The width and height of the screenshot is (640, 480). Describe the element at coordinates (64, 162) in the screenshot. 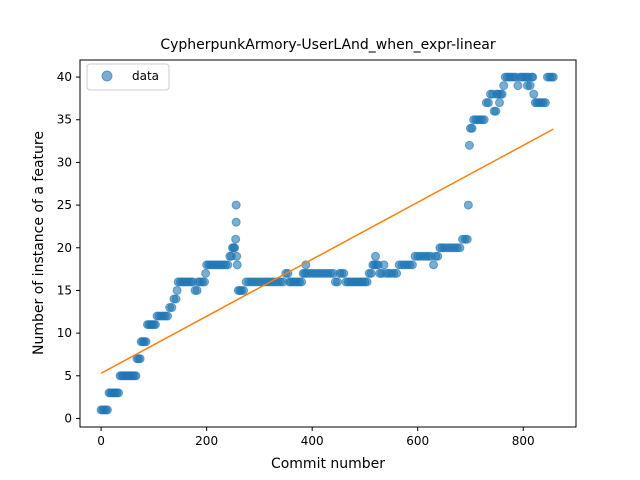

I see `y-tick-label: 30` at that location.